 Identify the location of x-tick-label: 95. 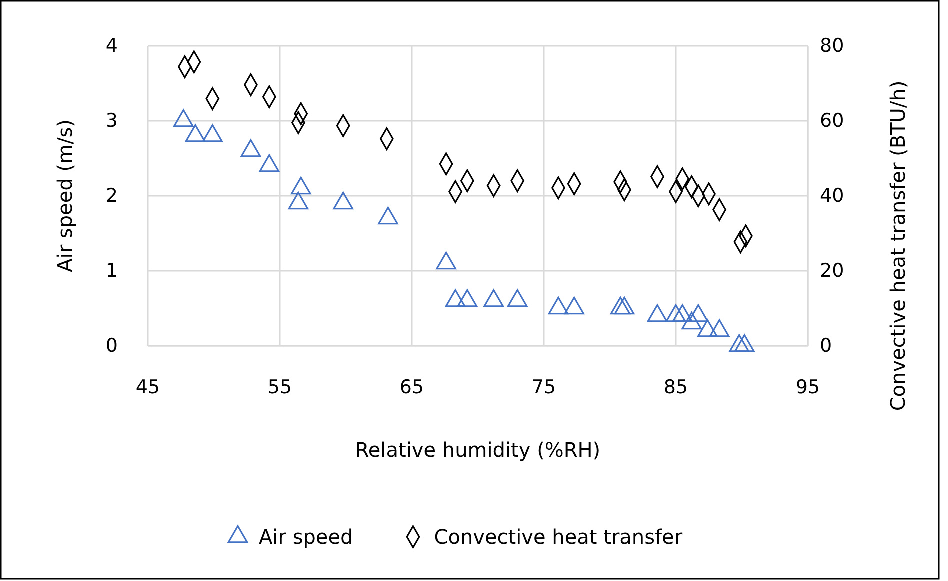
(808, 387).